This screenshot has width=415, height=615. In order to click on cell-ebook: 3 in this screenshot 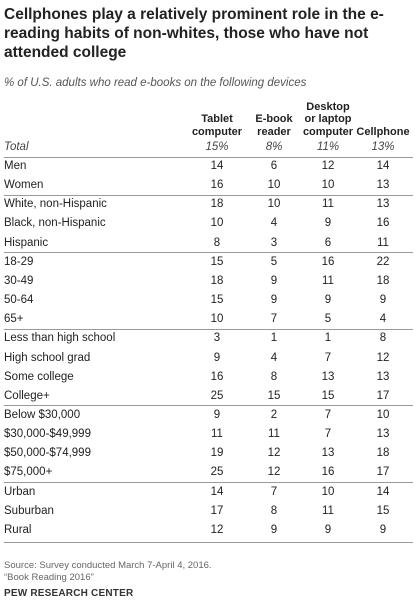, I will do `click(274, 242)`.